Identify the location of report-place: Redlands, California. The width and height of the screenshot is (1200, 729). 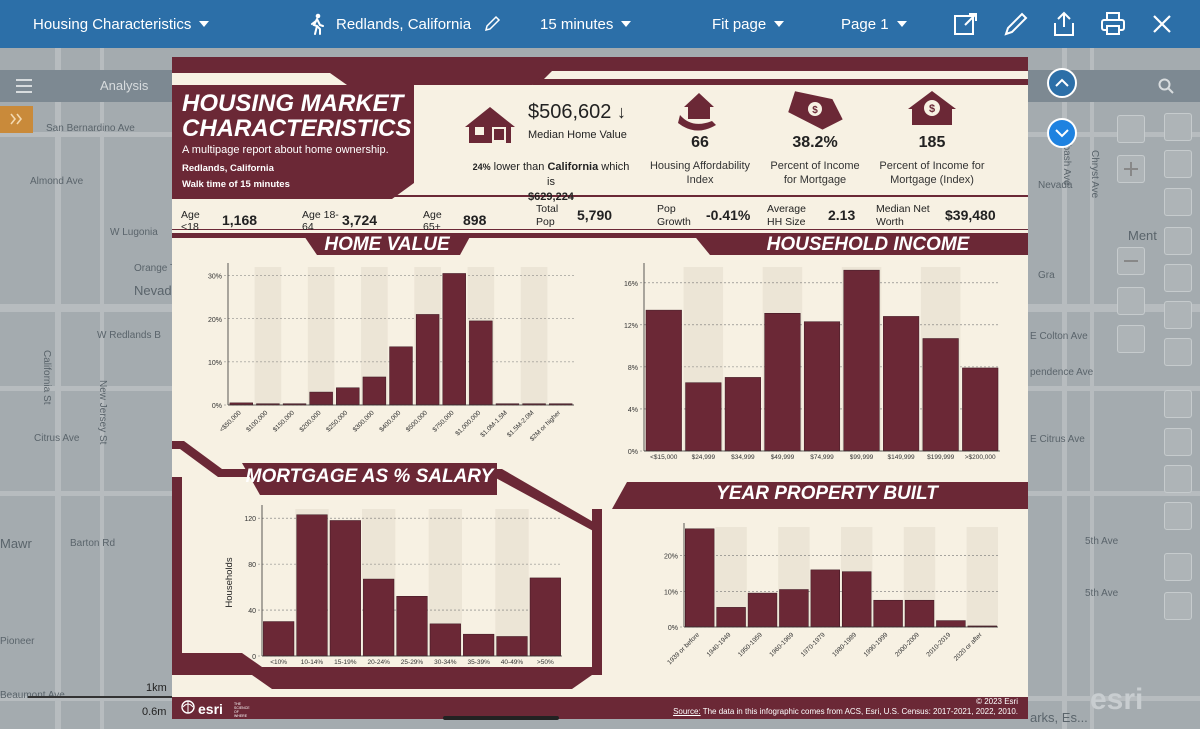
(228, 168).